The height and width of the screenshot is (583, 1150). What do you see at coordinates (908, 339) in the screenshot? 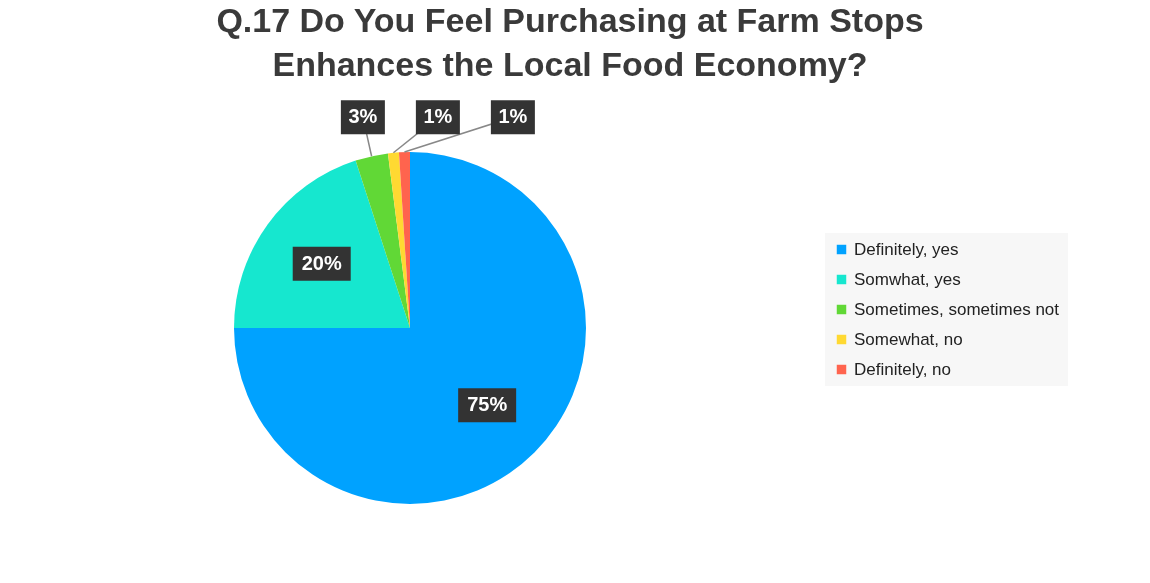
I see `legend-label: Somewhat, no` at bounding box center [908, 339].